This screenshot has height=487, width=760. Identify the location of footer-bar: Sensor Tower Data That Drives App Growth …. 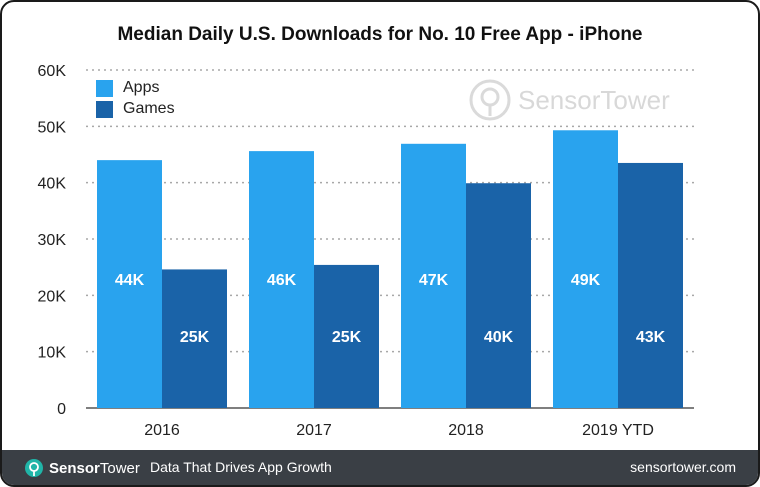
(380, 467).